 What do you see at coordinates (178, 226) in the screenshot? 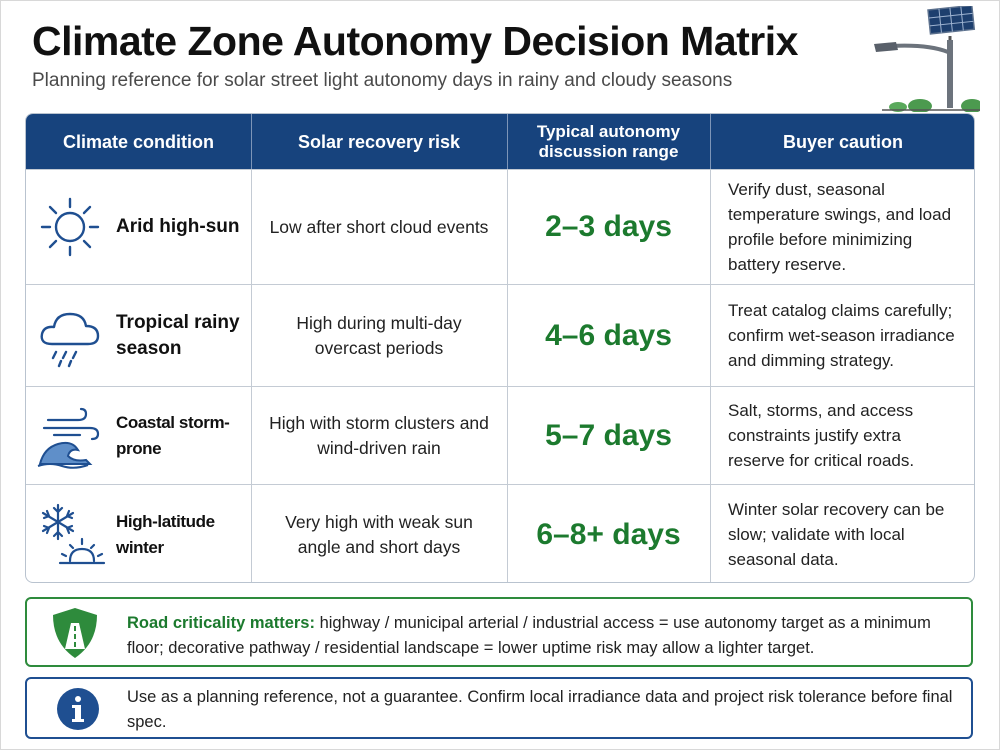
I see `condition-label: Arid high-sun` at bounding box center [178, 226].